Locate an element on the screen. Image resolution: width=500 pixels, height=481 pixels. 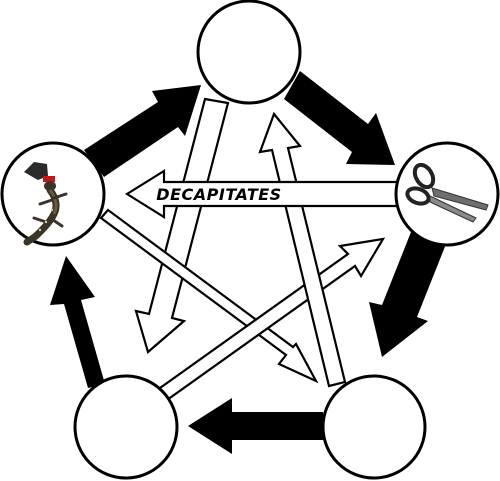
node-top is located at coordinates (249, 52).